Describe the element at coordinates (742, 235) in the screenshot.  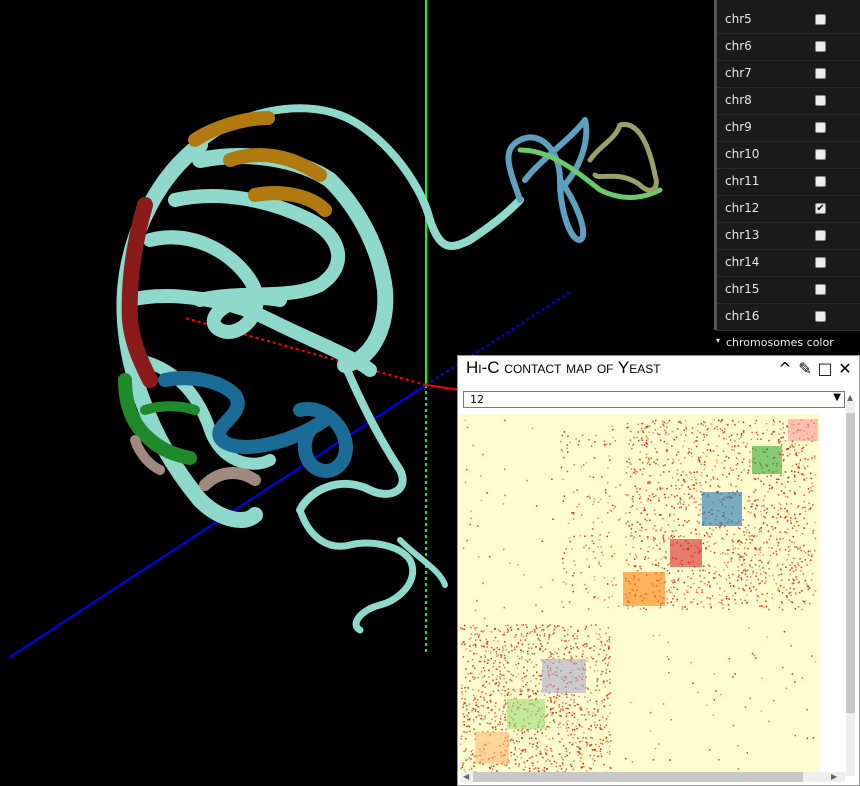
I see `chromosome-label: chr13` at that location.